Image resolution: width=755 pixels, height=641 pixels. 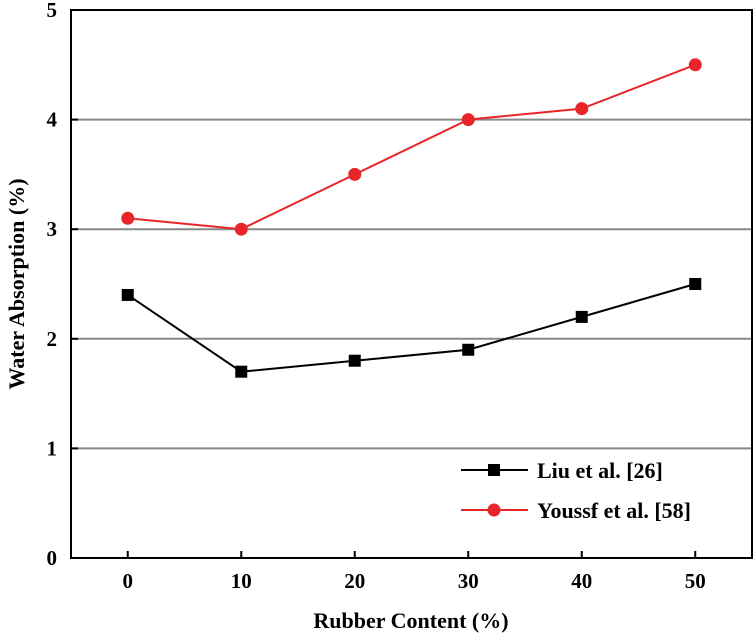 I want to click on y-tick-label: 0, so click(x=52, y=558).